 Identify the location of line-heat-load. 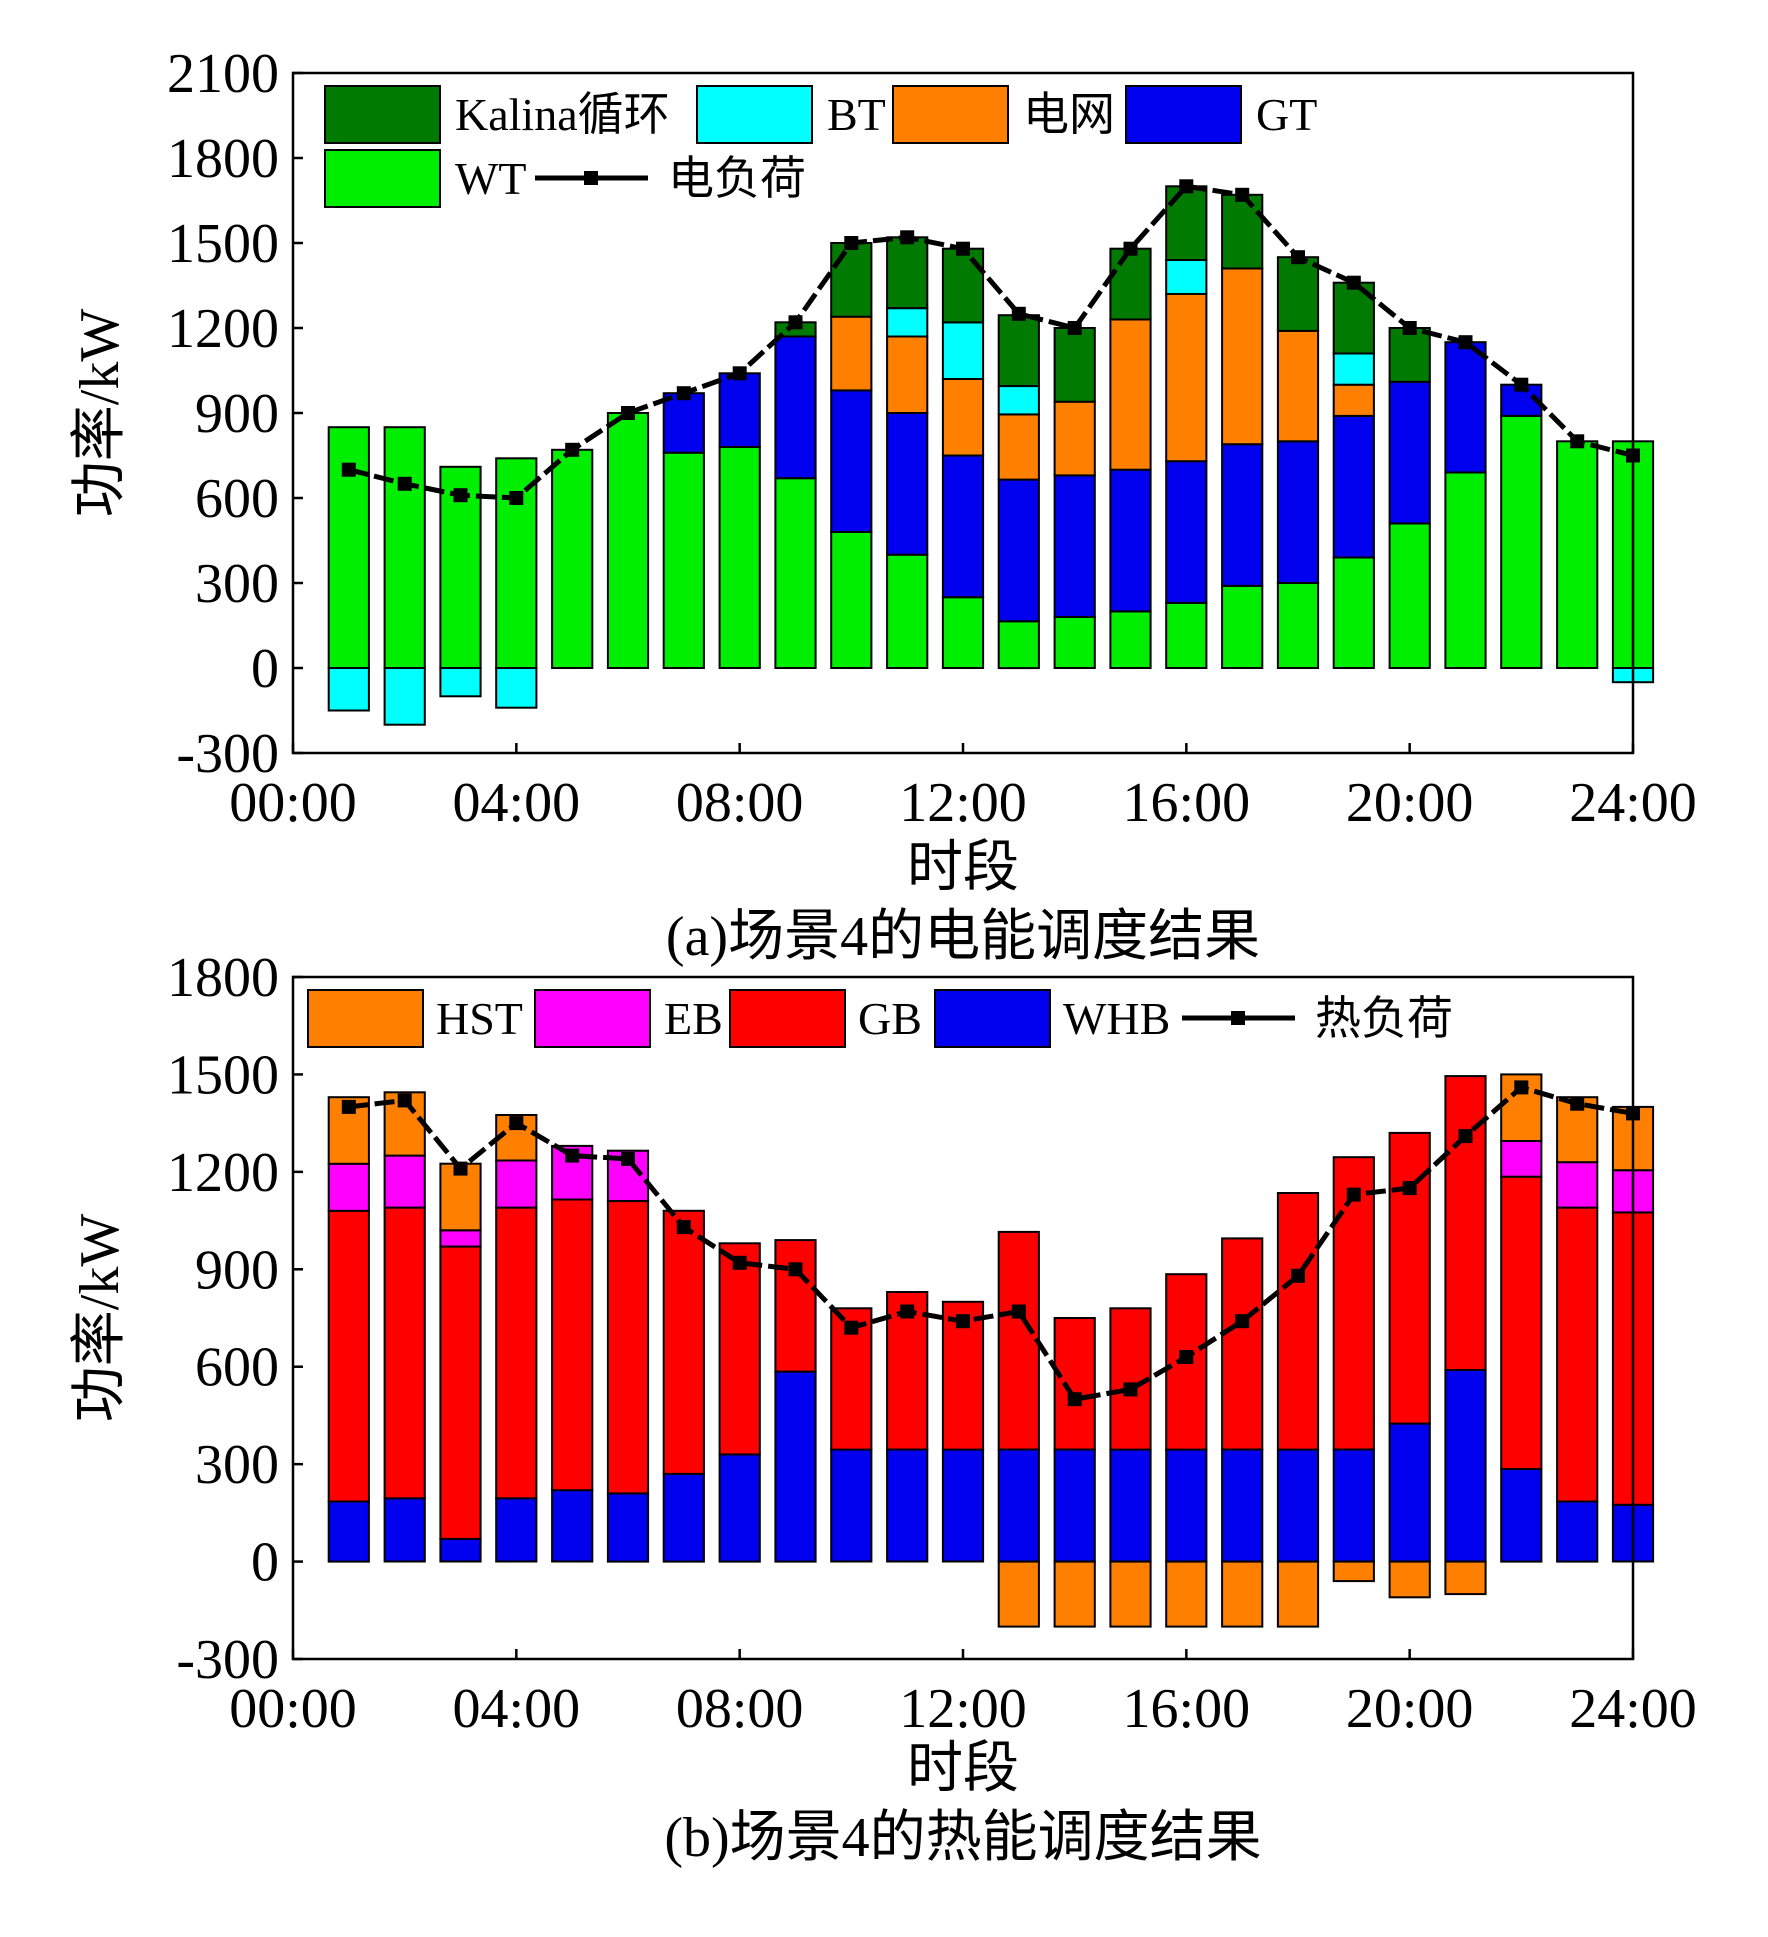
(991, 1243).